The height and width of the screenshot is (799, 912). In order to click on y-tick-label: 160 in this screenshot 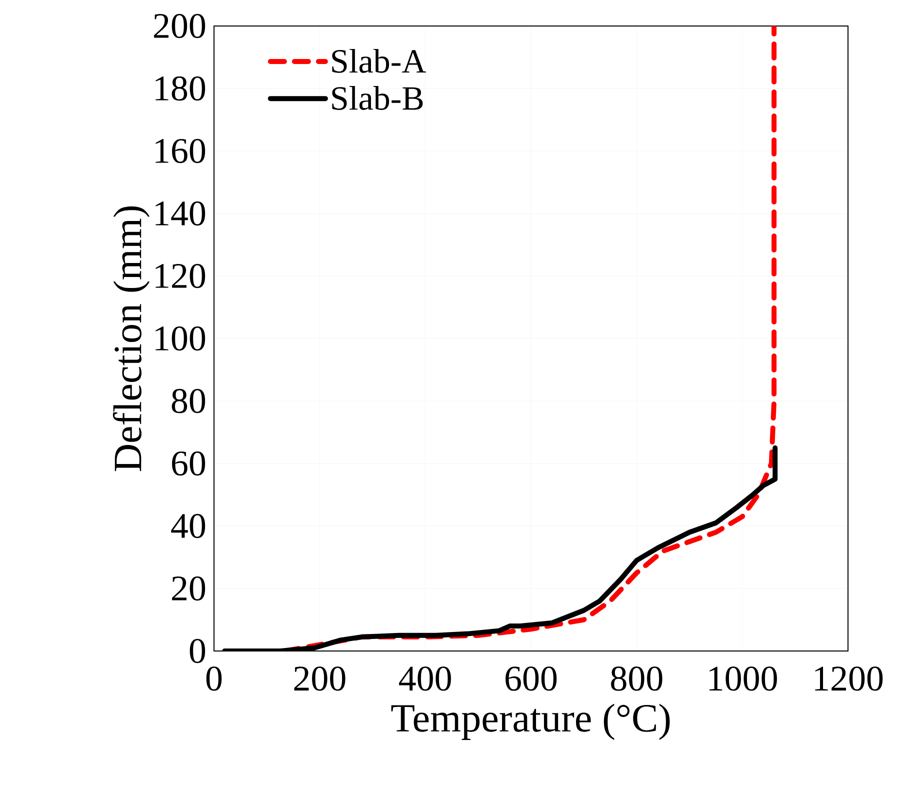, I will do `click(181, 151)`.